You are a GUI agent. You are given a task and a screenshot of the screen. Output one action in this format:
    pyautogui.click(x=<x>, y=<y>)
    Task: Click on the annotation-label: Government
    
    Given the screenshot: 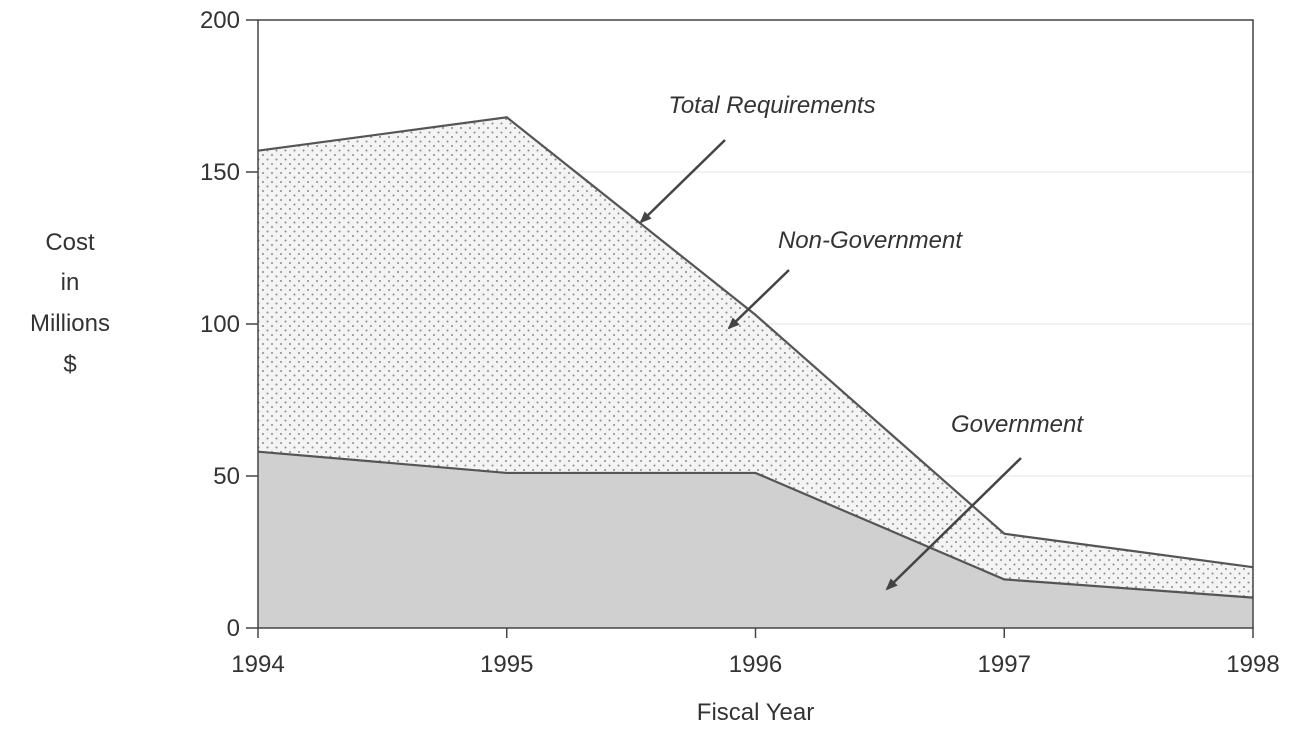 What is the action you would take?
    pyautogui.click(x=1017, y=424)
    